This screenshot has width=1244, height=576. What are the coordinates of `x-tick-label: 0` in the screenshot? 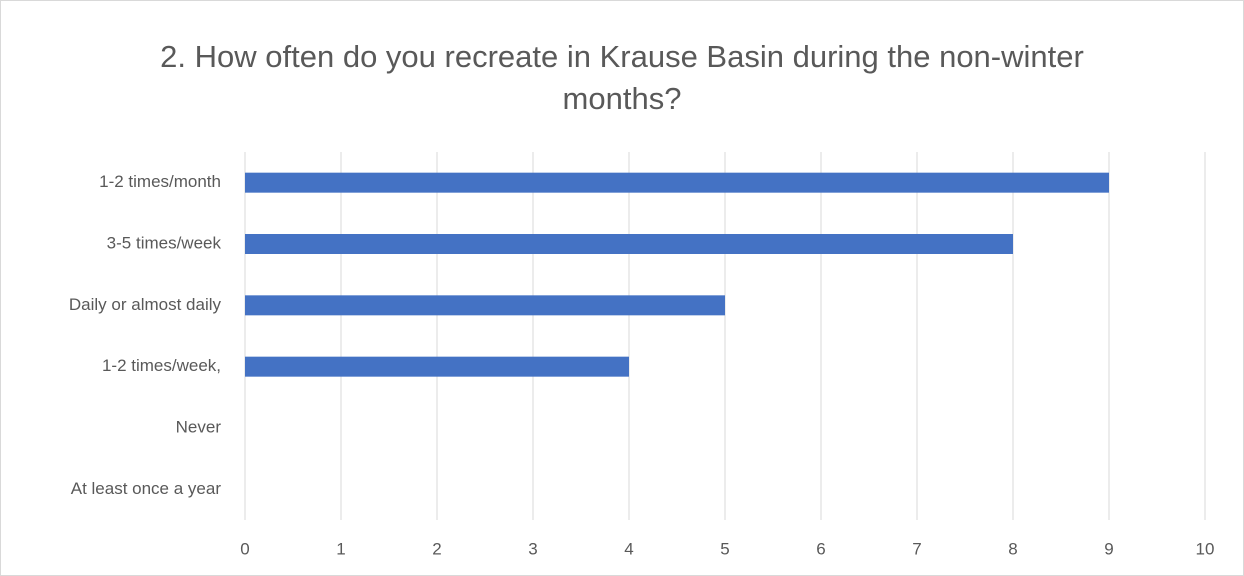 It's located at (244, 548).